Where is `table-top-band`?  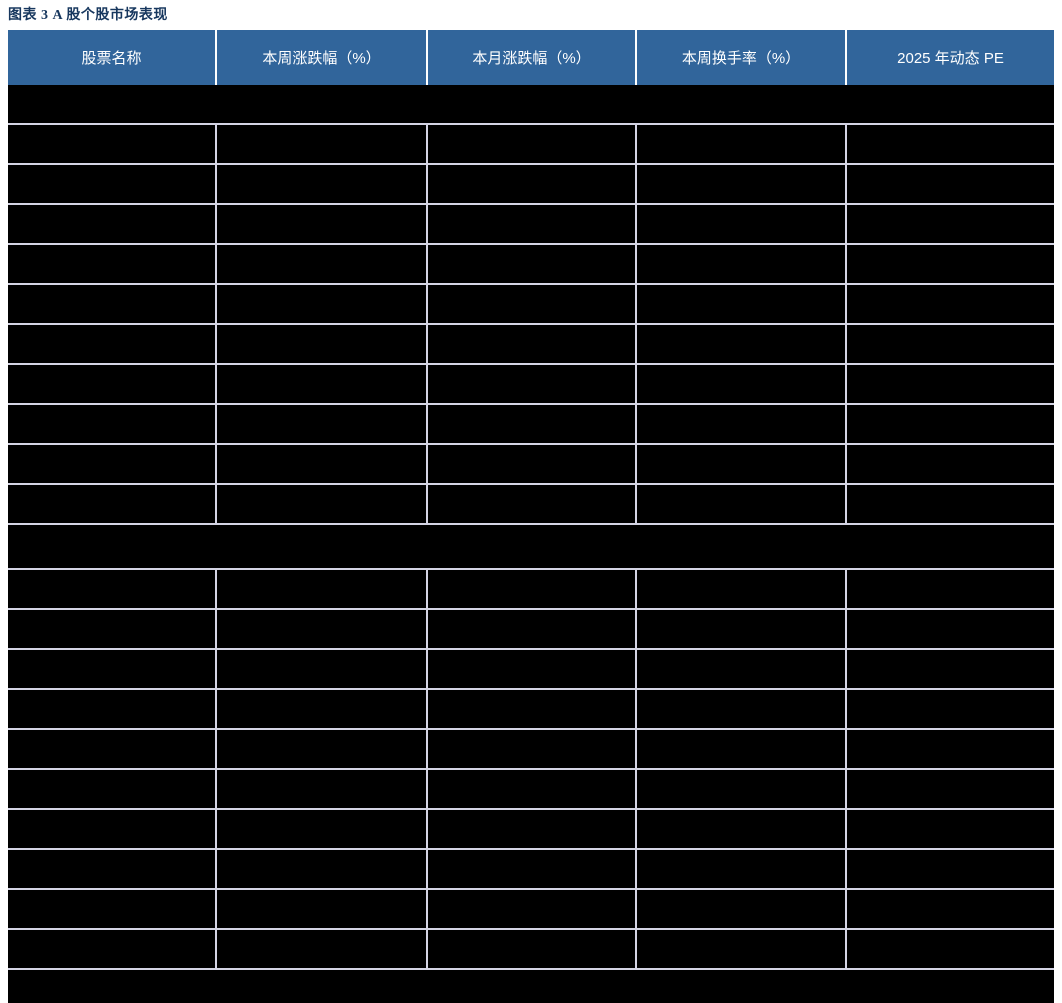
table-top-band is located at coordinates (531, 104).